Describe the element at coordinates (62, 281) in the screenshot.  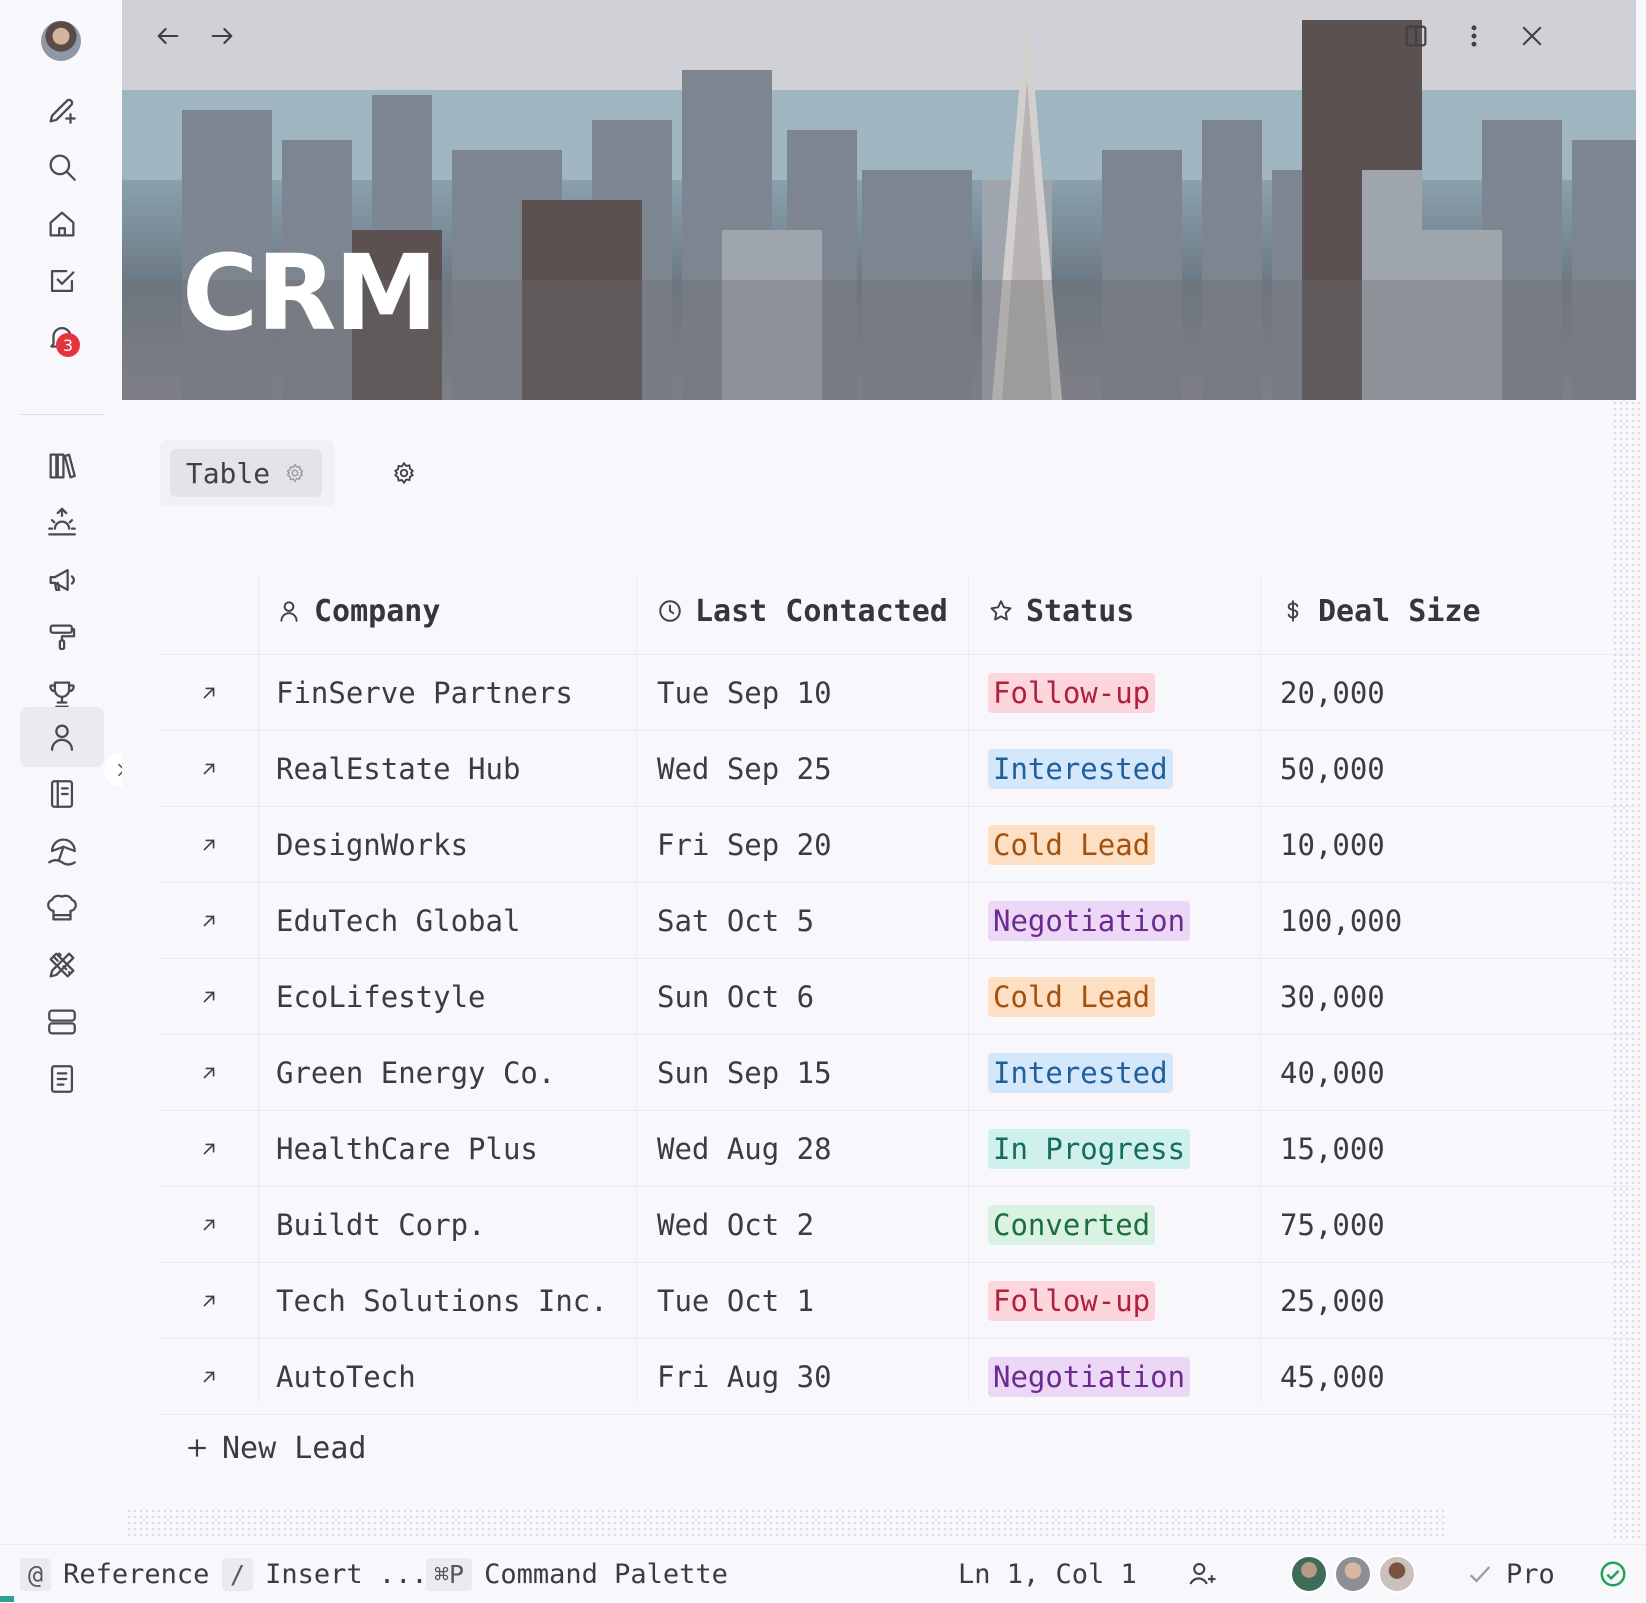
I see `tasks-icon` at that location.